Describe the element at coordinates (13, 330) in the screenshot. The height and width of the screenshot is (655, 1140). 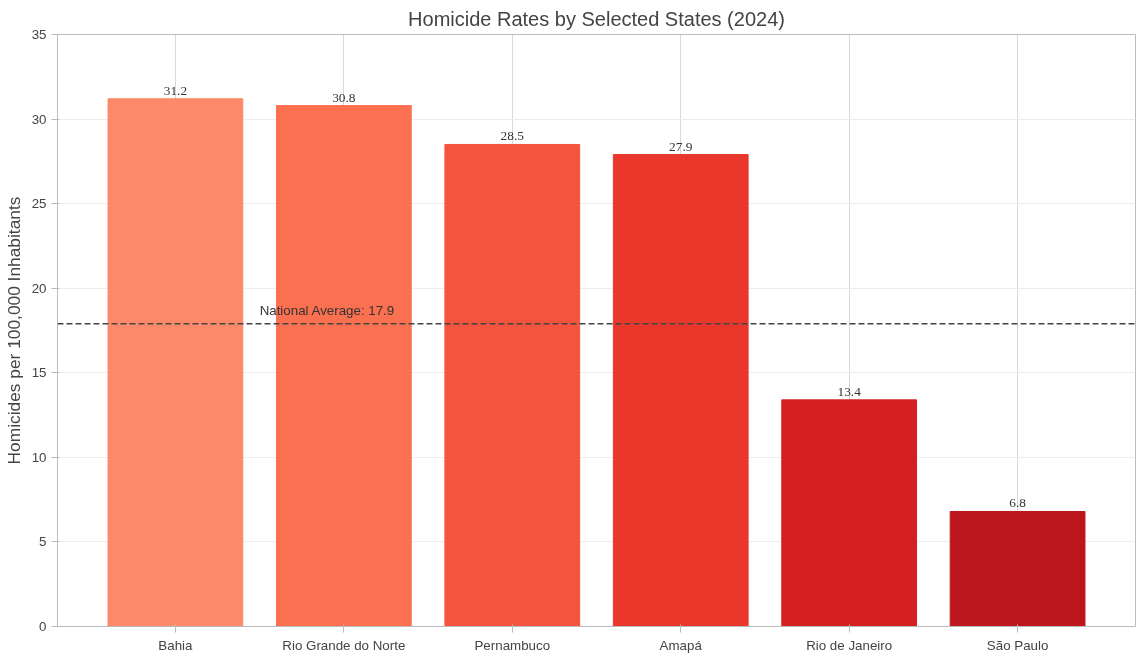
I see `y-axis-title: Homicides per 100,000 Inhabitants` at that location.